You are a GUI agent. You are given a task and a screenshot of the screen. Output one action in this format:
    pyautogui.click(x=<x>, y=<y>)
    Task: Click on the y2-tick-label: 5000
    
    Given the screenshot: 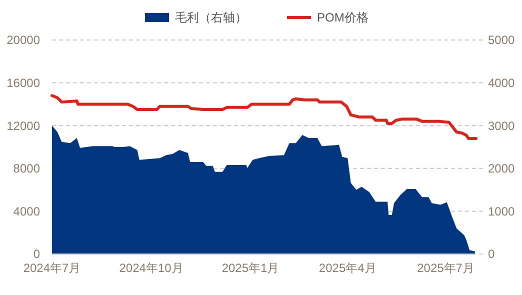 What is the action you would take?
    pyautogui.click(x=502, y=40)
    